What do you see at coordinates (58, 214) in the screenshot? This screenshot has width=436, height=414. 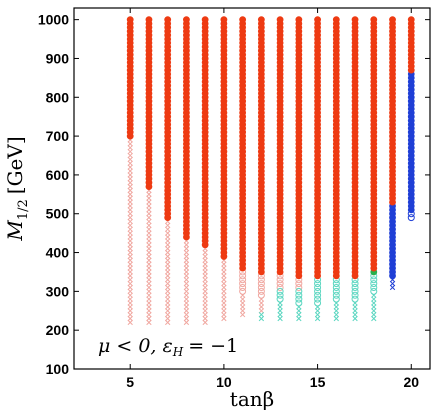 I see `y-tick-label: 500` at bounding box center [58, 214].